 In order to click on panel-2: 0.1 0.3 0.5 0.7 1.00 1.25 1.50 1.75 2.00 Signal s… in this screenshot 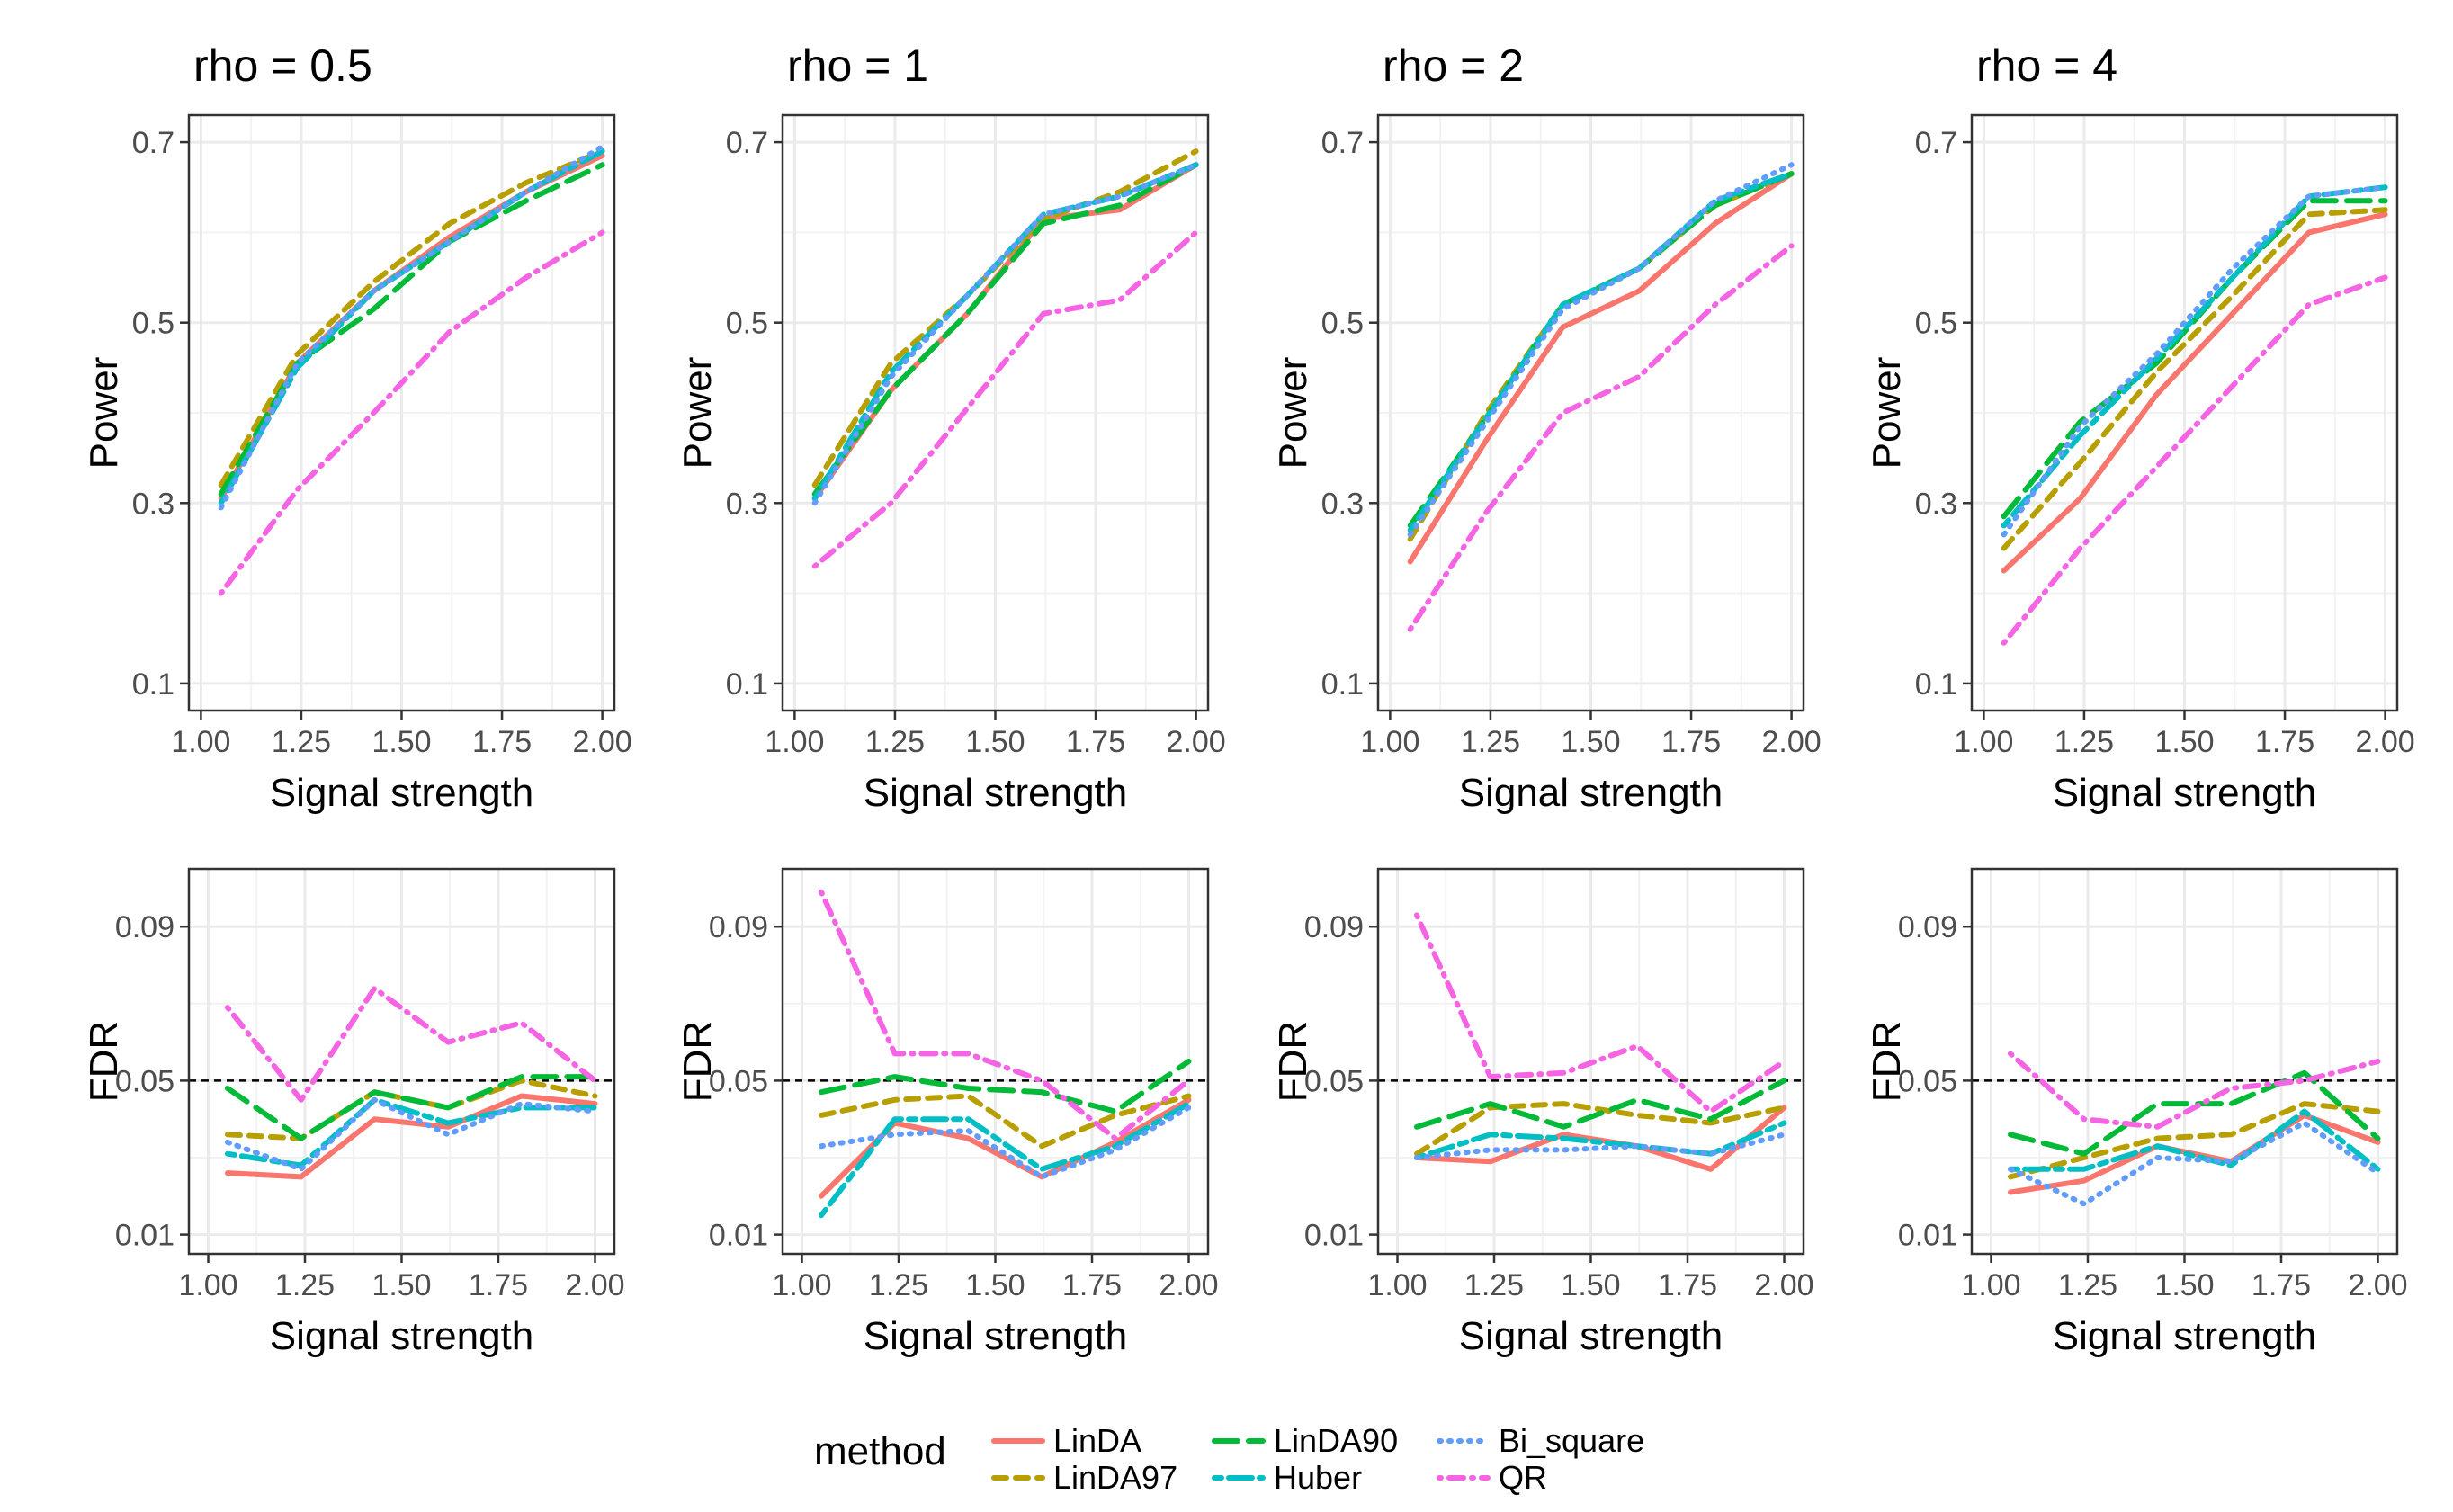, I will do `click(951, 427)`.